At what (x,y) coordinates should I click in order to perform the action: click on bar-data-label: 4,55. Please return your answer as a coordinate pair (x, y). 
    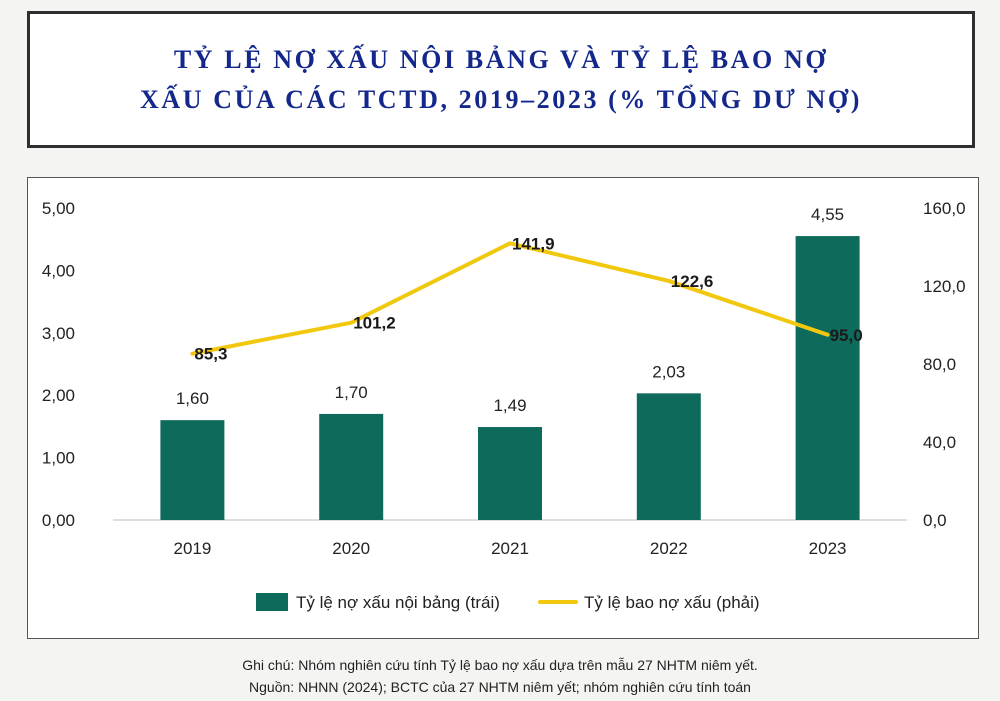
    Looking at the image, I should click on (827, 214).